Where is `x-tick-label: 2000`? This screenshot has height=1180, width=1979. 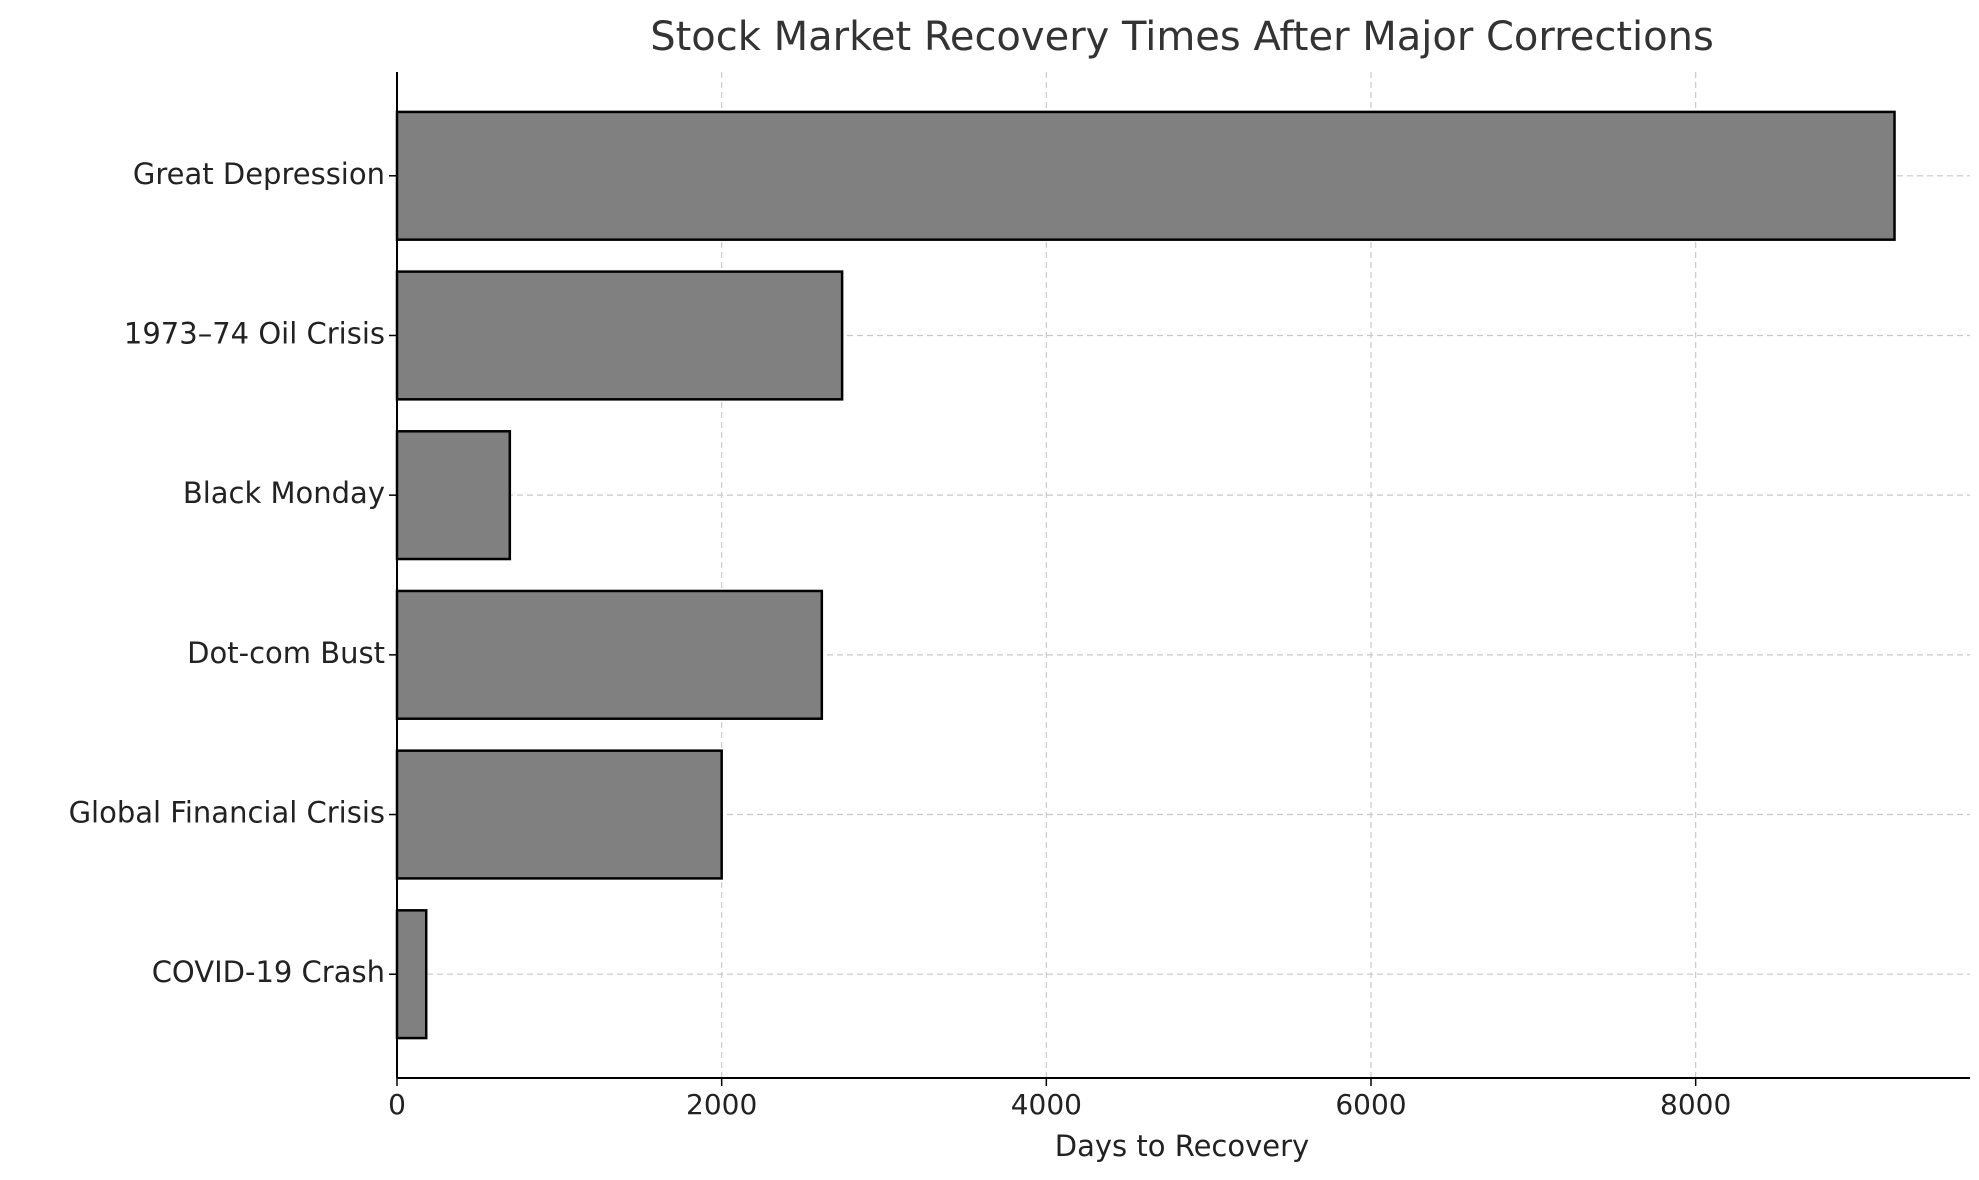
x-tick-label: 2000 is located at coordinates (721, 1104).